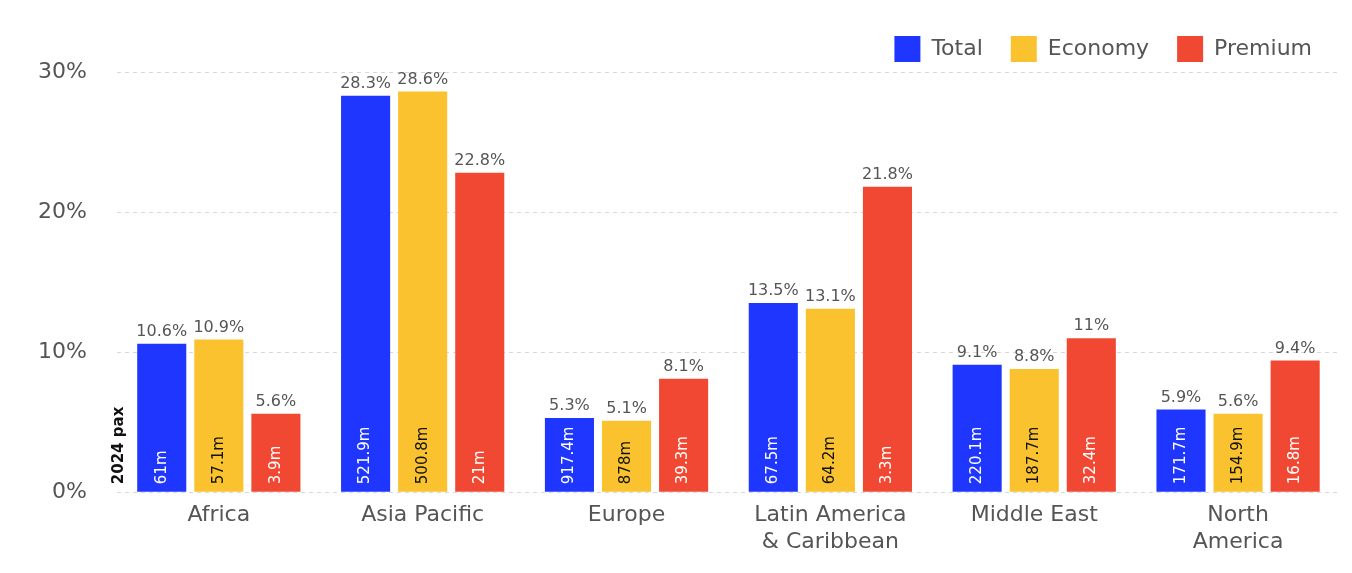 This screenshot has width=1352, height=573. Describe the element at coordinates (1034, 356) in the screenshot. I see `data-label: 8.8%` at that location.